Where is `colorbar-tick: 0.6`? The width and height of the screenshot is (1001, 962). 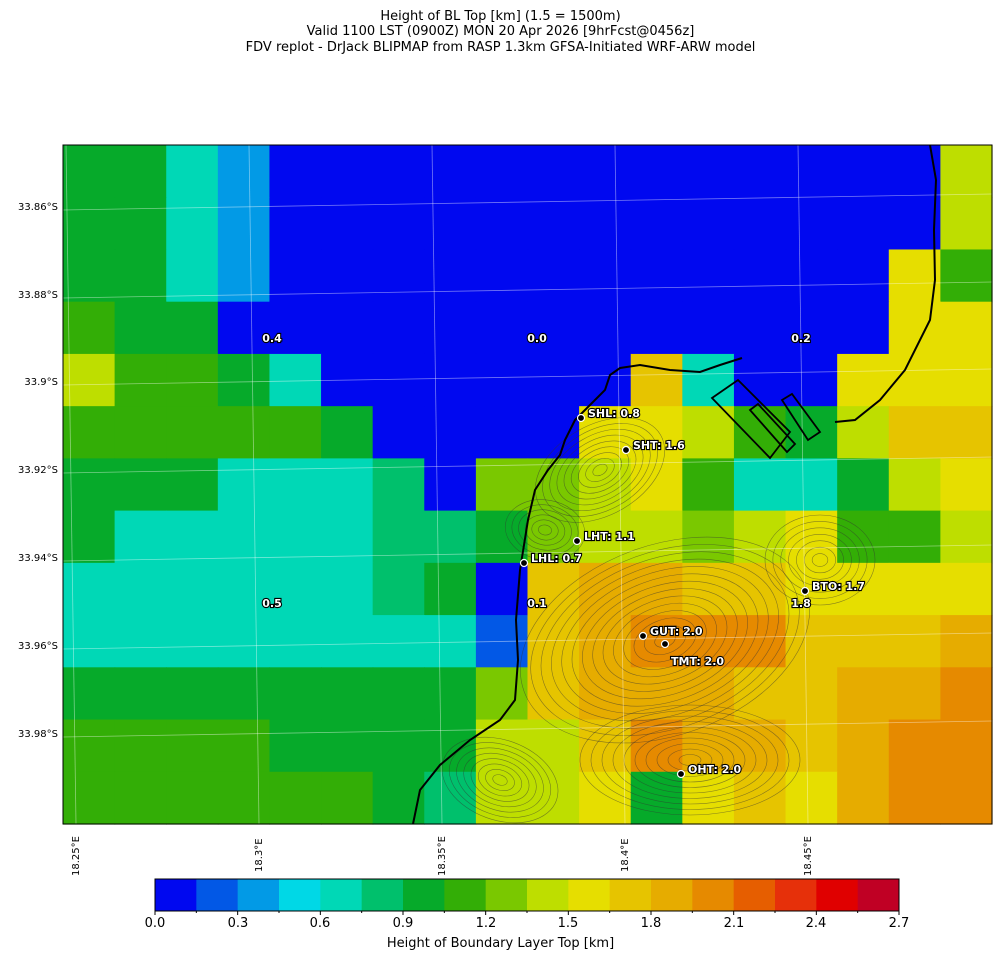 colorbar-tick: 0.6 is located at coordinates (320, 923).